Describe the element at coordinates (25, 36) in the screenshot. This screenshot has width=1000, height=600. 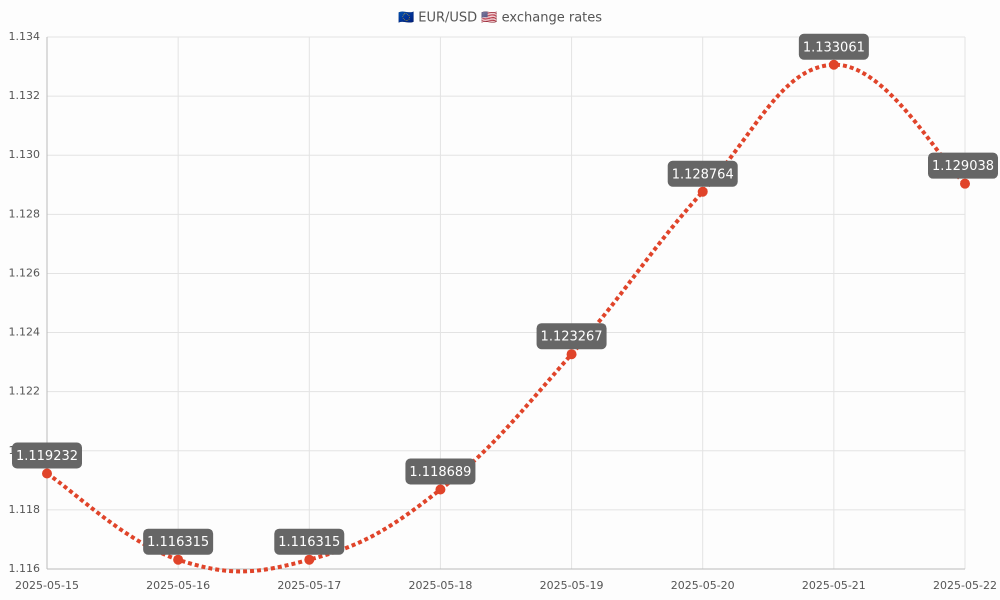
I see `y-tick-label: 1.134` at that location.